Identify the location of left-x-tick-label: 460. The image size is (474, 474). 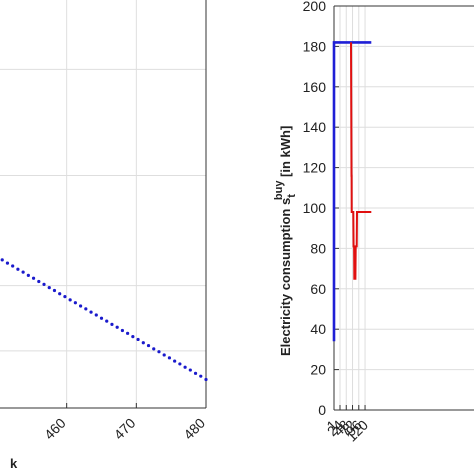
(55, 429).